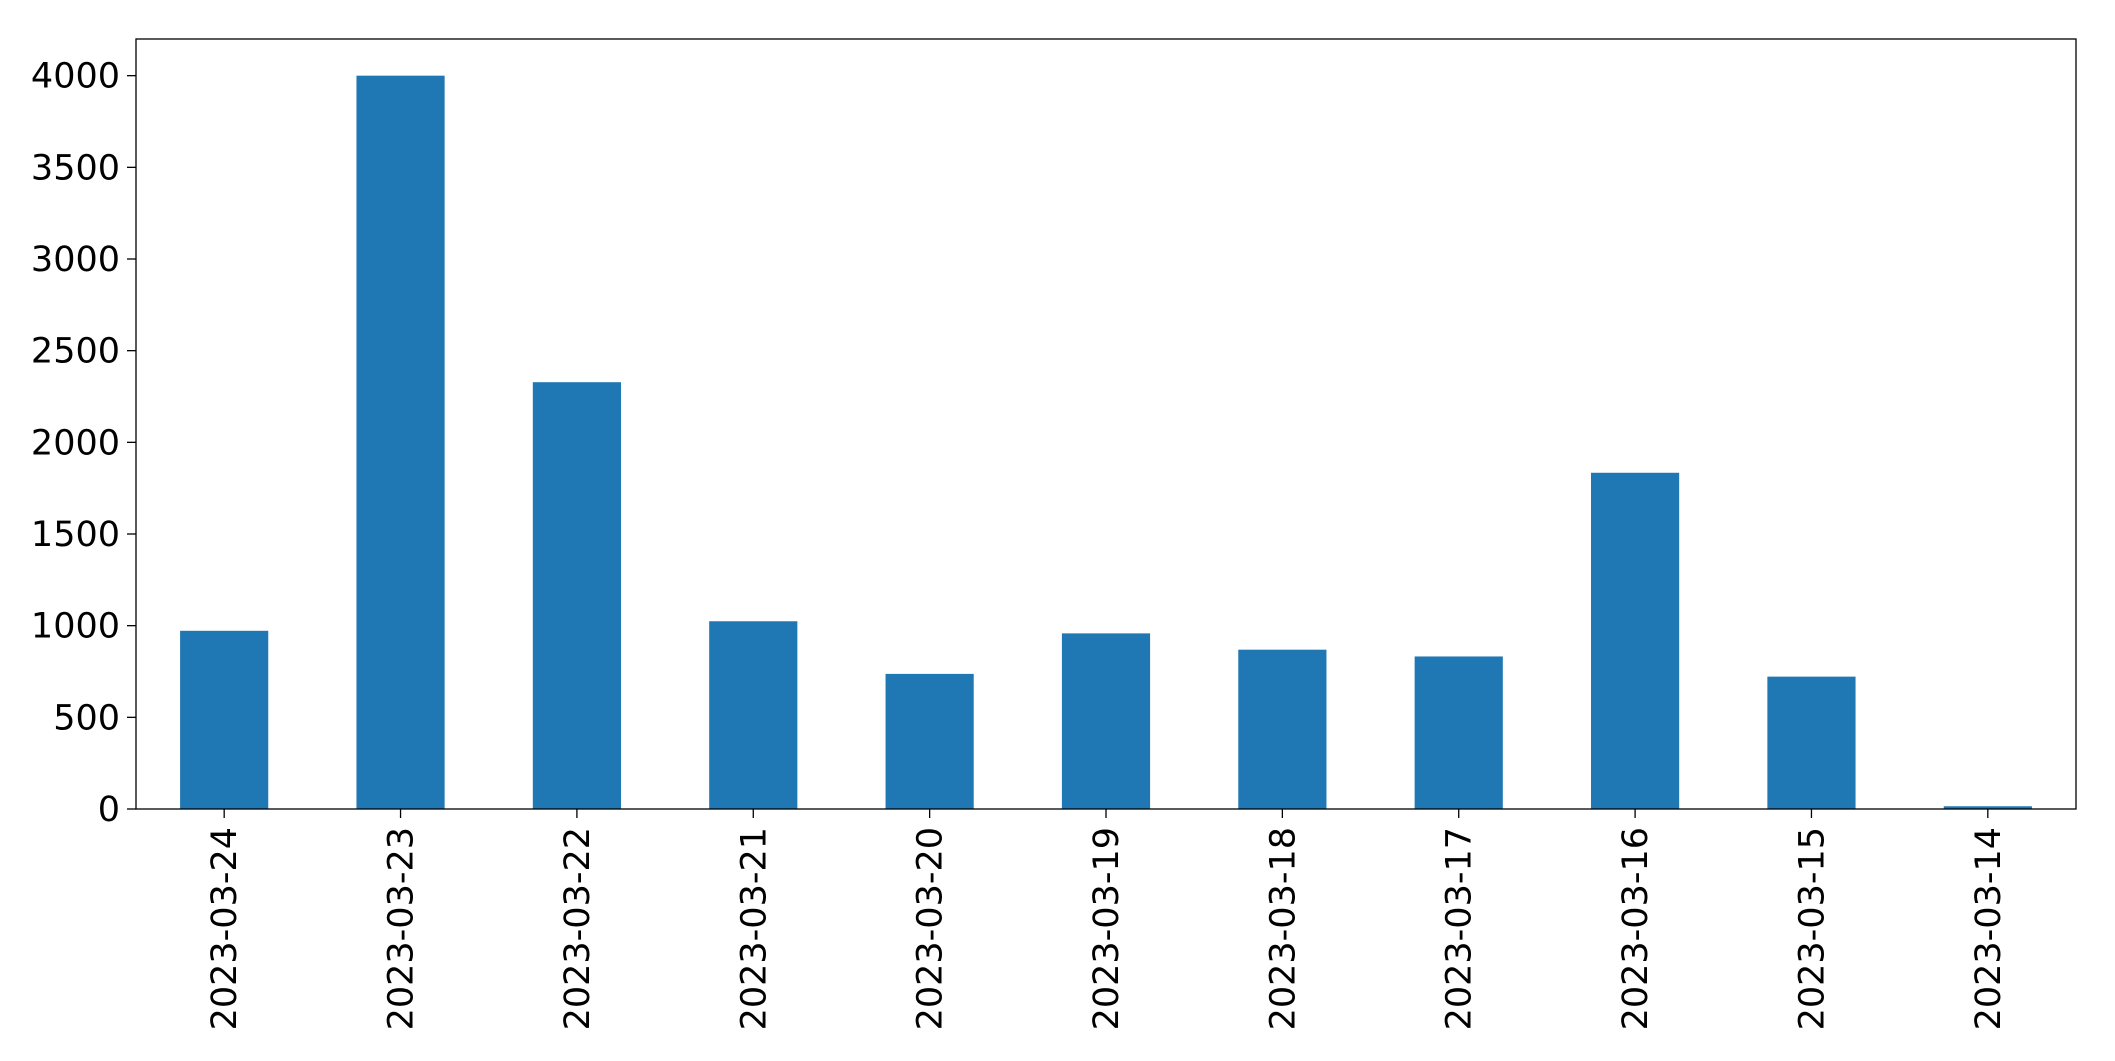 The image size is (2115, 1061). I want to click on y-tick-label: 1500, so click(75, 535).